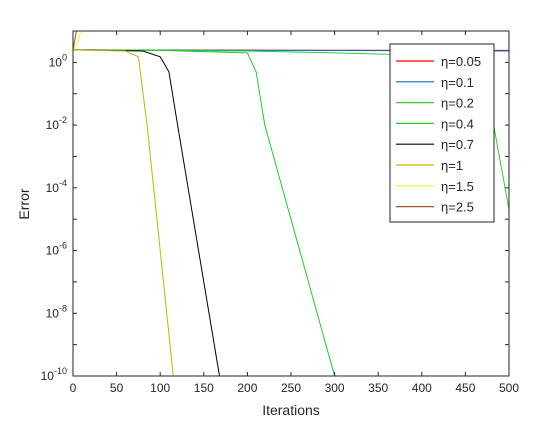 This screenshot has height=425, width=560. I want to click on legend-entry: η=1.5, so click(457, 186).